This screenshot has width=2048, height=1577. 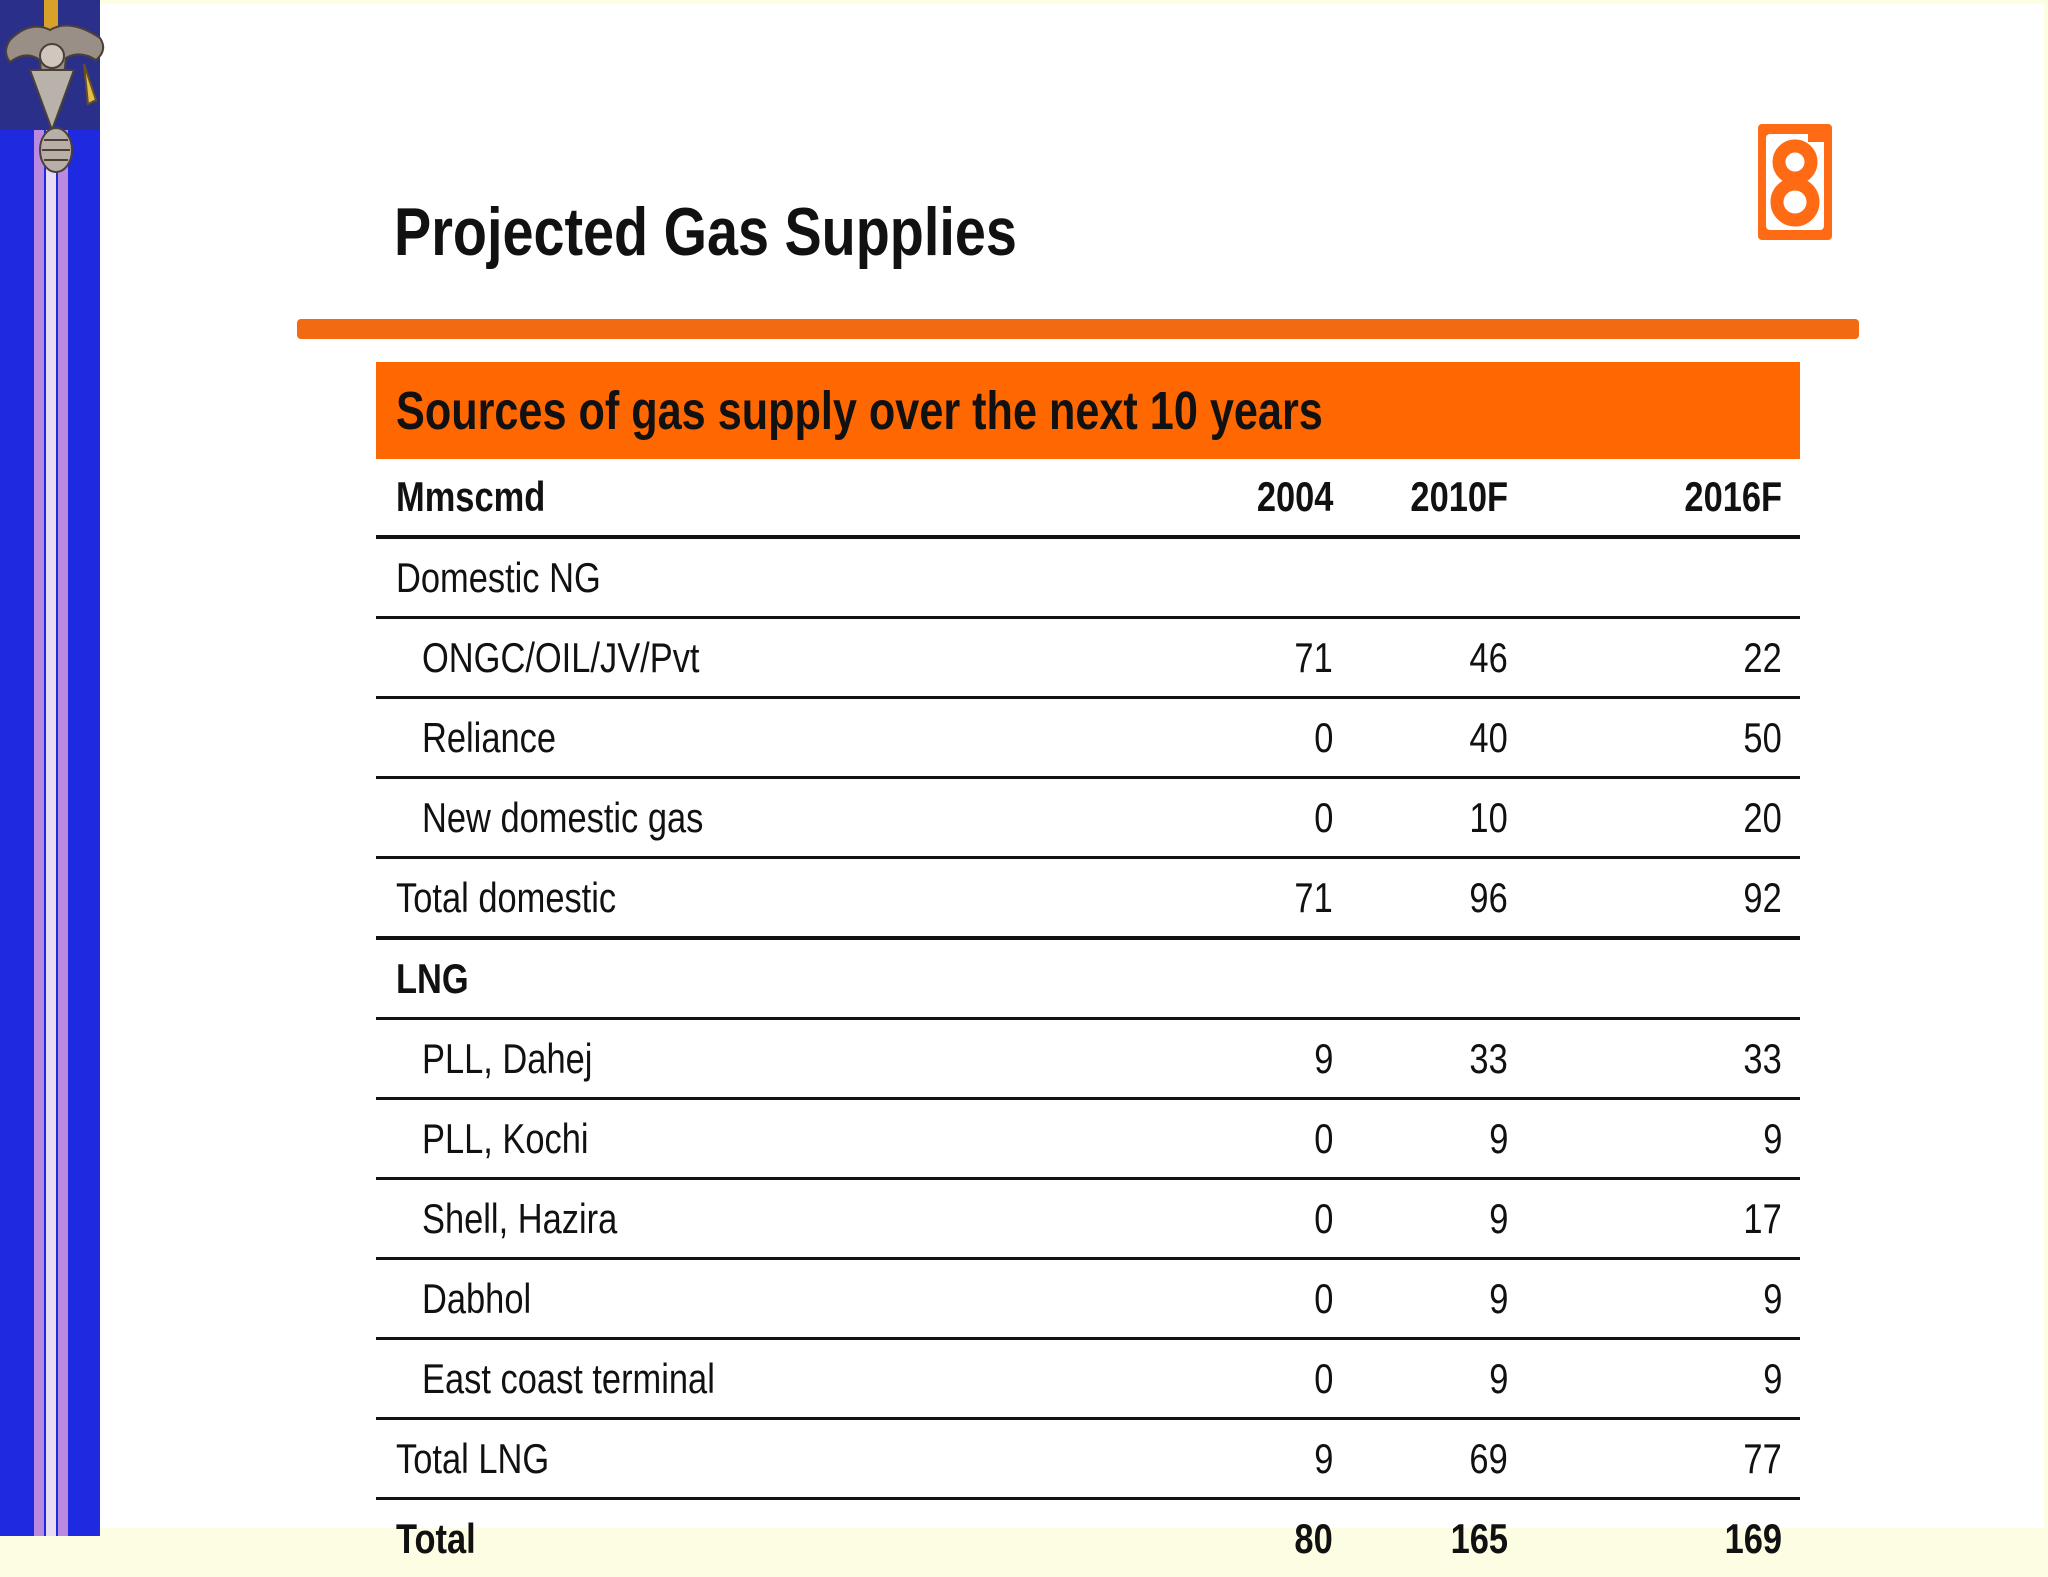 I want to click on row-label: Domestic NG, so click(x=498, y=577).